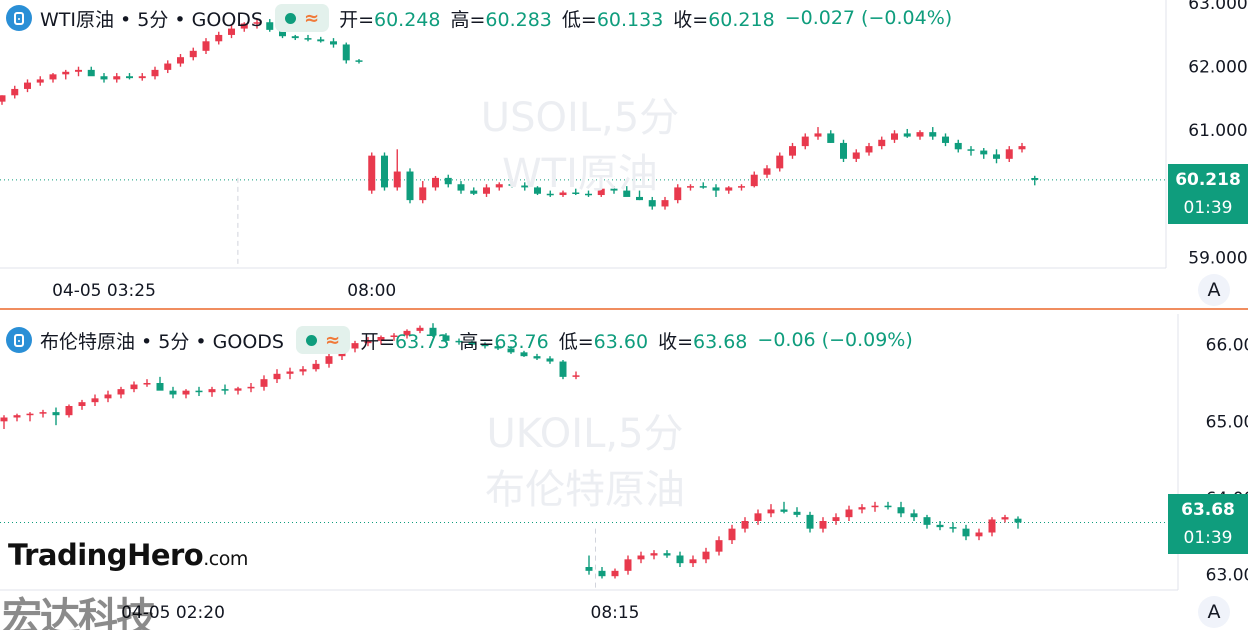 The height and width of the screenshot is (630, 1248). Describe the element at coordinates (720, 341) in the screenshot. I see `brent-close-value: 63.68` at that location.